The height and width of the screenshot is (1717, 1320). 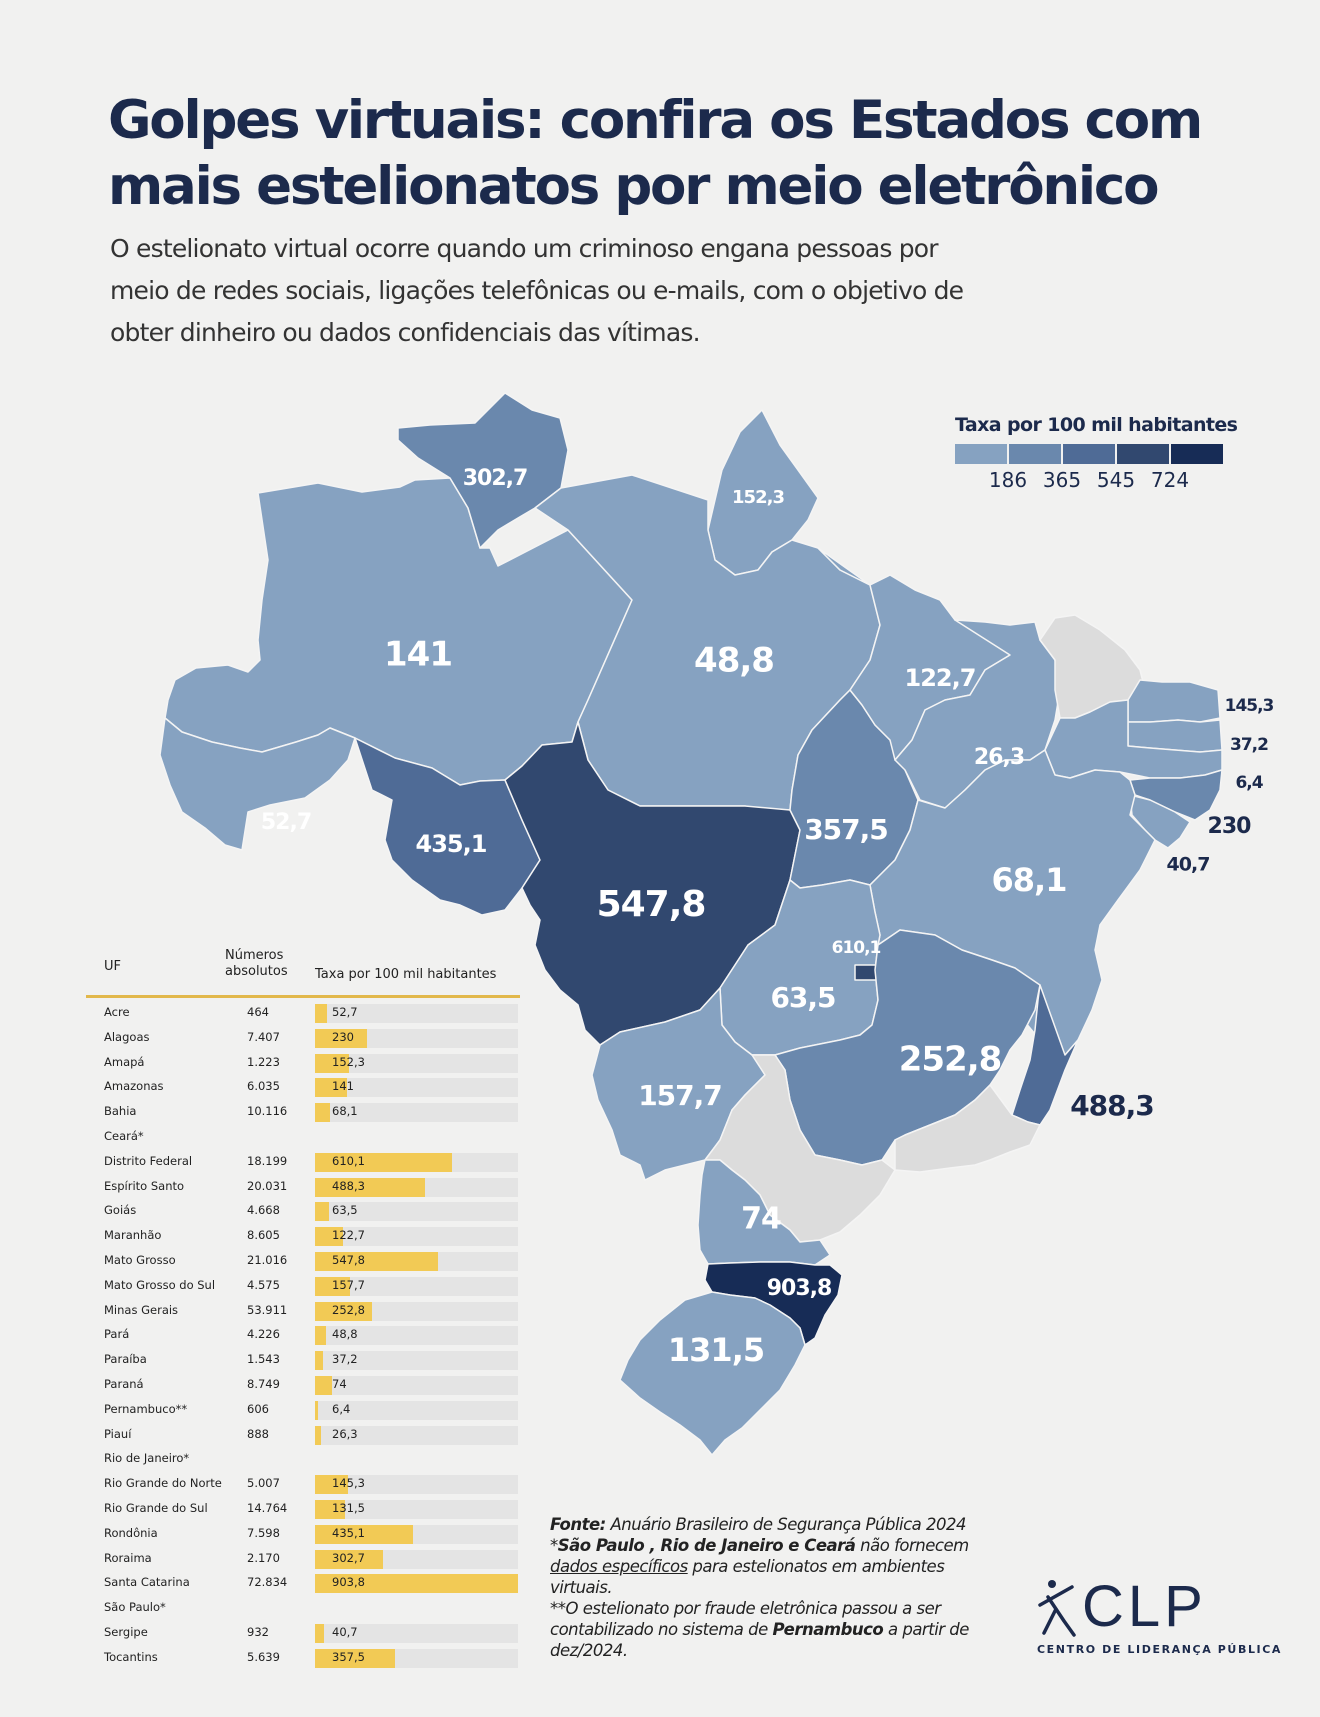 What do you see at coordinates (416, 1088) in the screenshot?
I see `rate-bar-track: 141` at bounding box center [416, 1088].